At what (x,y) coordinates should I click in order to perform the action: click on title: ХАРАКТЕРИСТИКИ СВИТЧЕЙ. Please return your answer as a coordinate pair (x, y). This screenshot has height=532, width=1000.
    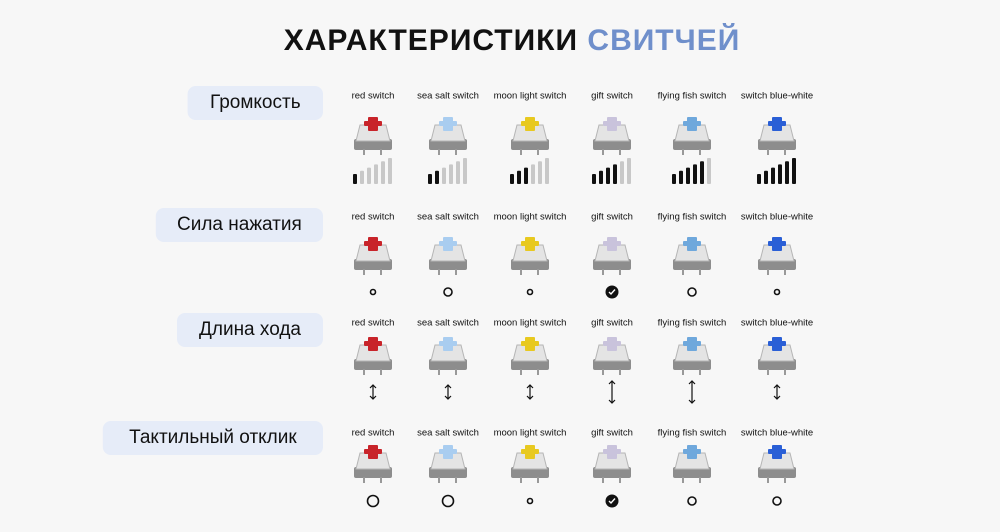
    Looking at the image, I should click on (512, 40).